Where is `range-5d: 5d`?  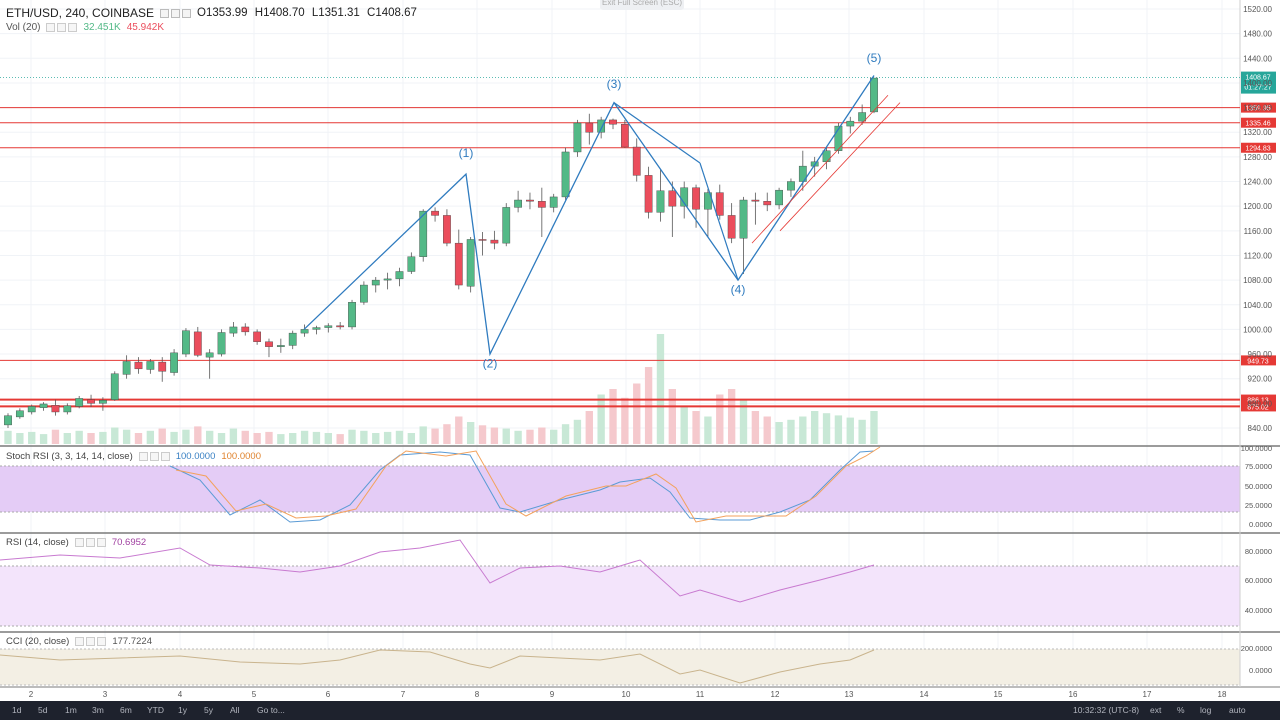
range-5d: 5d is located at coordinates (43, 710).